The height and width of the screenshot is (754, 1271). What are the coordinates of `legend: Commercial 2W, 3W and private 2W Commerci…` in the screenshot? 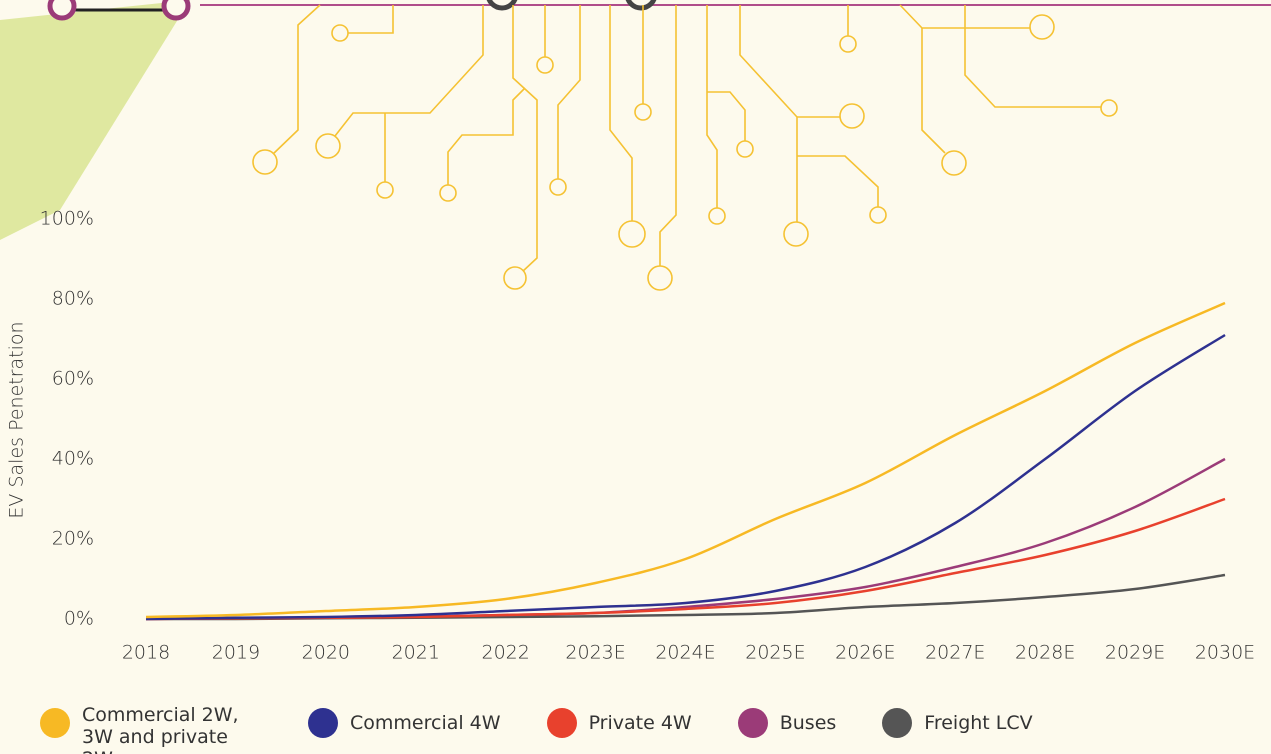 It's located at (650, 729).